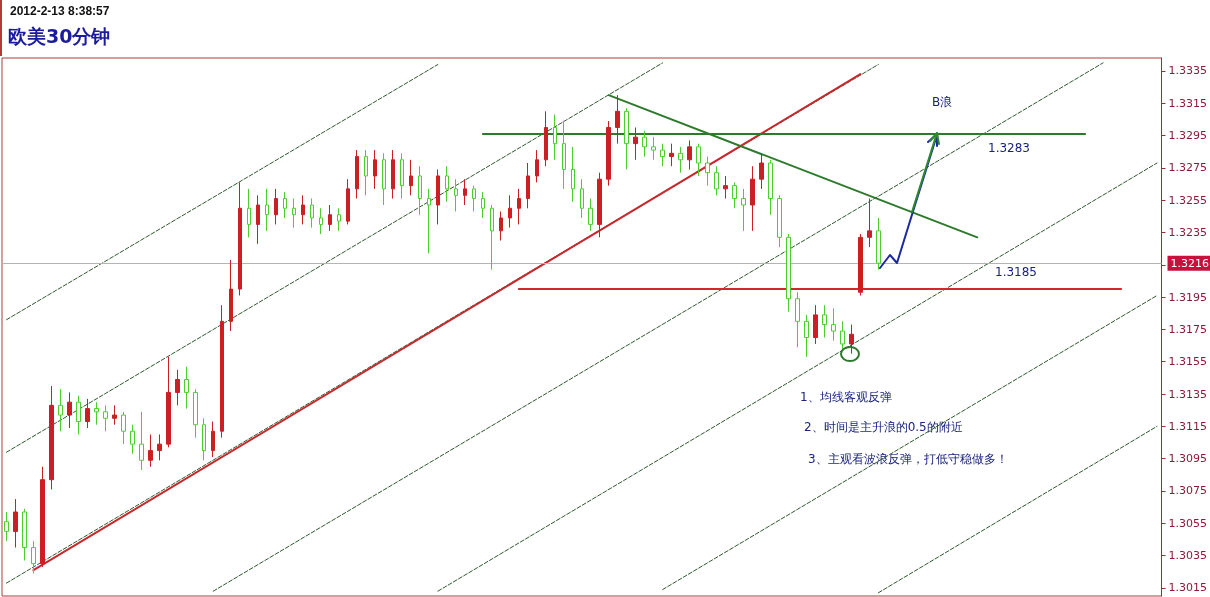  I want to click on ref-line-label: 1.3216, so click(1190, 263).